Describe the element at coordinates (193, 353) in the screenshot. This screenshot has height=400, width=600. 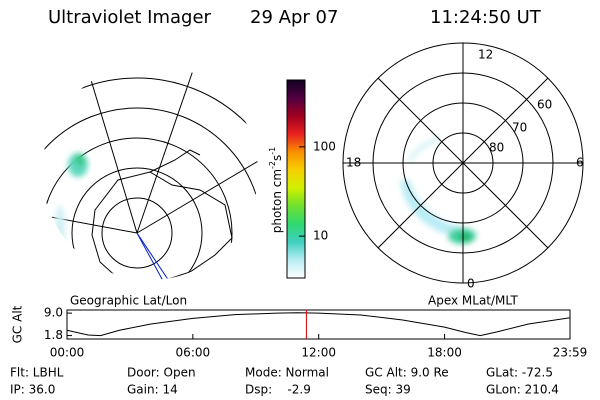
I see `x-tick-label: 06:00` at that location.